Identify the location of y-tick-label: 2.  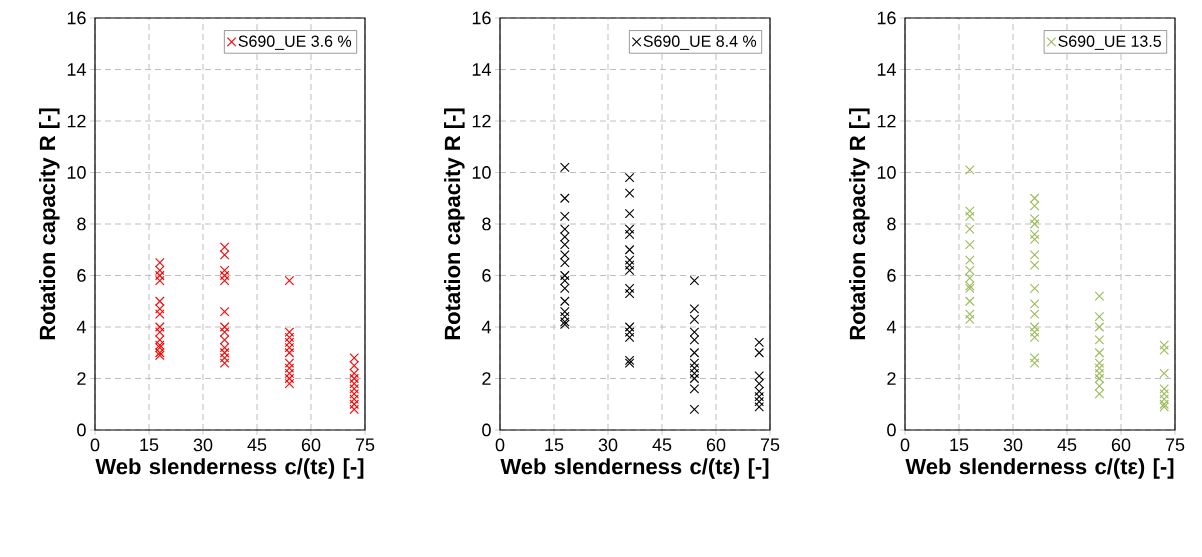
(891, 378).